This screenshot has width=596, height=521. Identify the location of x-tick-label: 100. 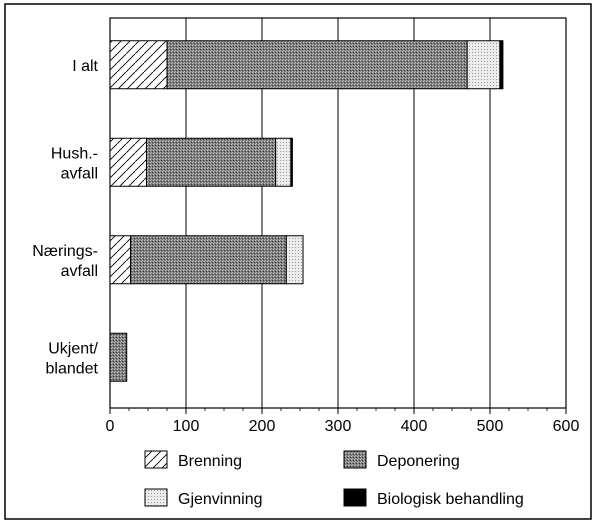
(186, 426).